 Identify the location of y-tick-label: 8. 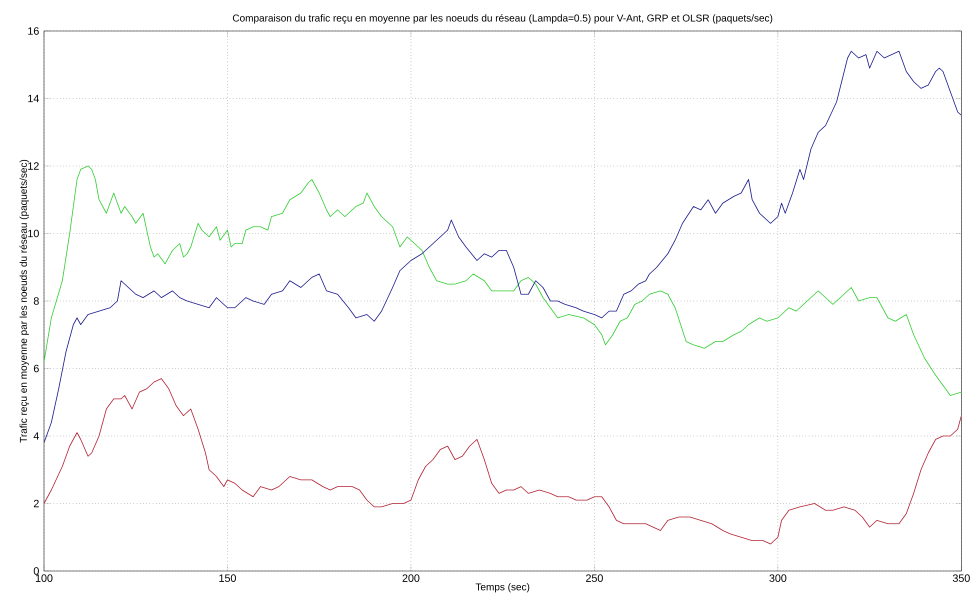
(36, 301).